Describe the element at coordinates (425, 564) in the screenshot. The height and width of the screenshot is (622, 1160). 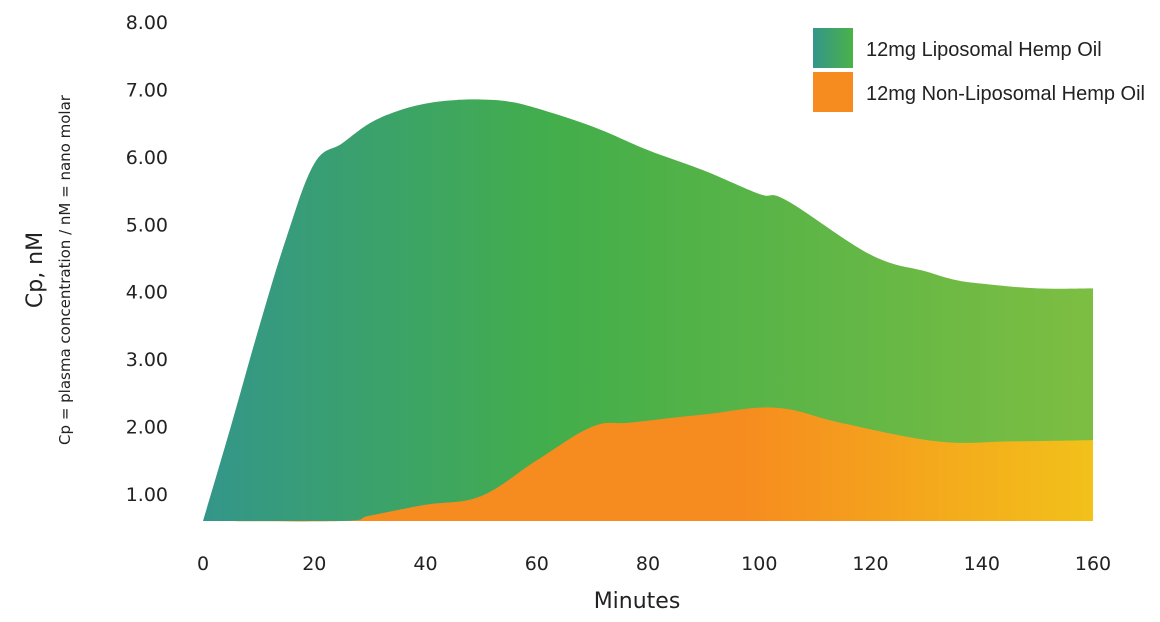
I see `x-tick-label: 40` at that location.